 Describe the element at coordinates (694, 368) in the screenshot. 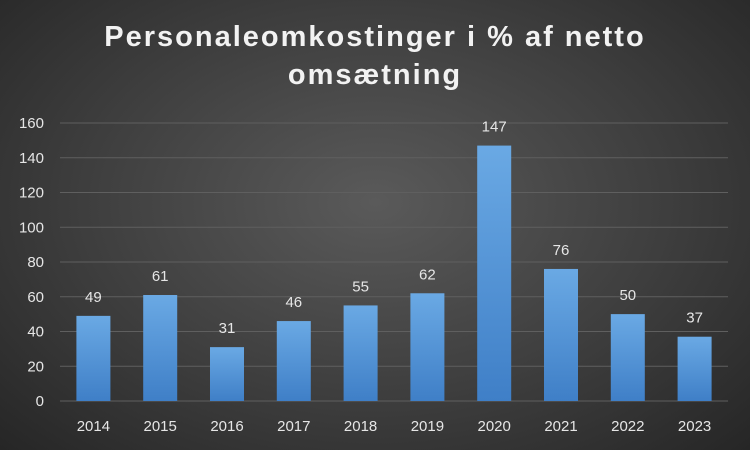

I see `bar-2023` at that location.